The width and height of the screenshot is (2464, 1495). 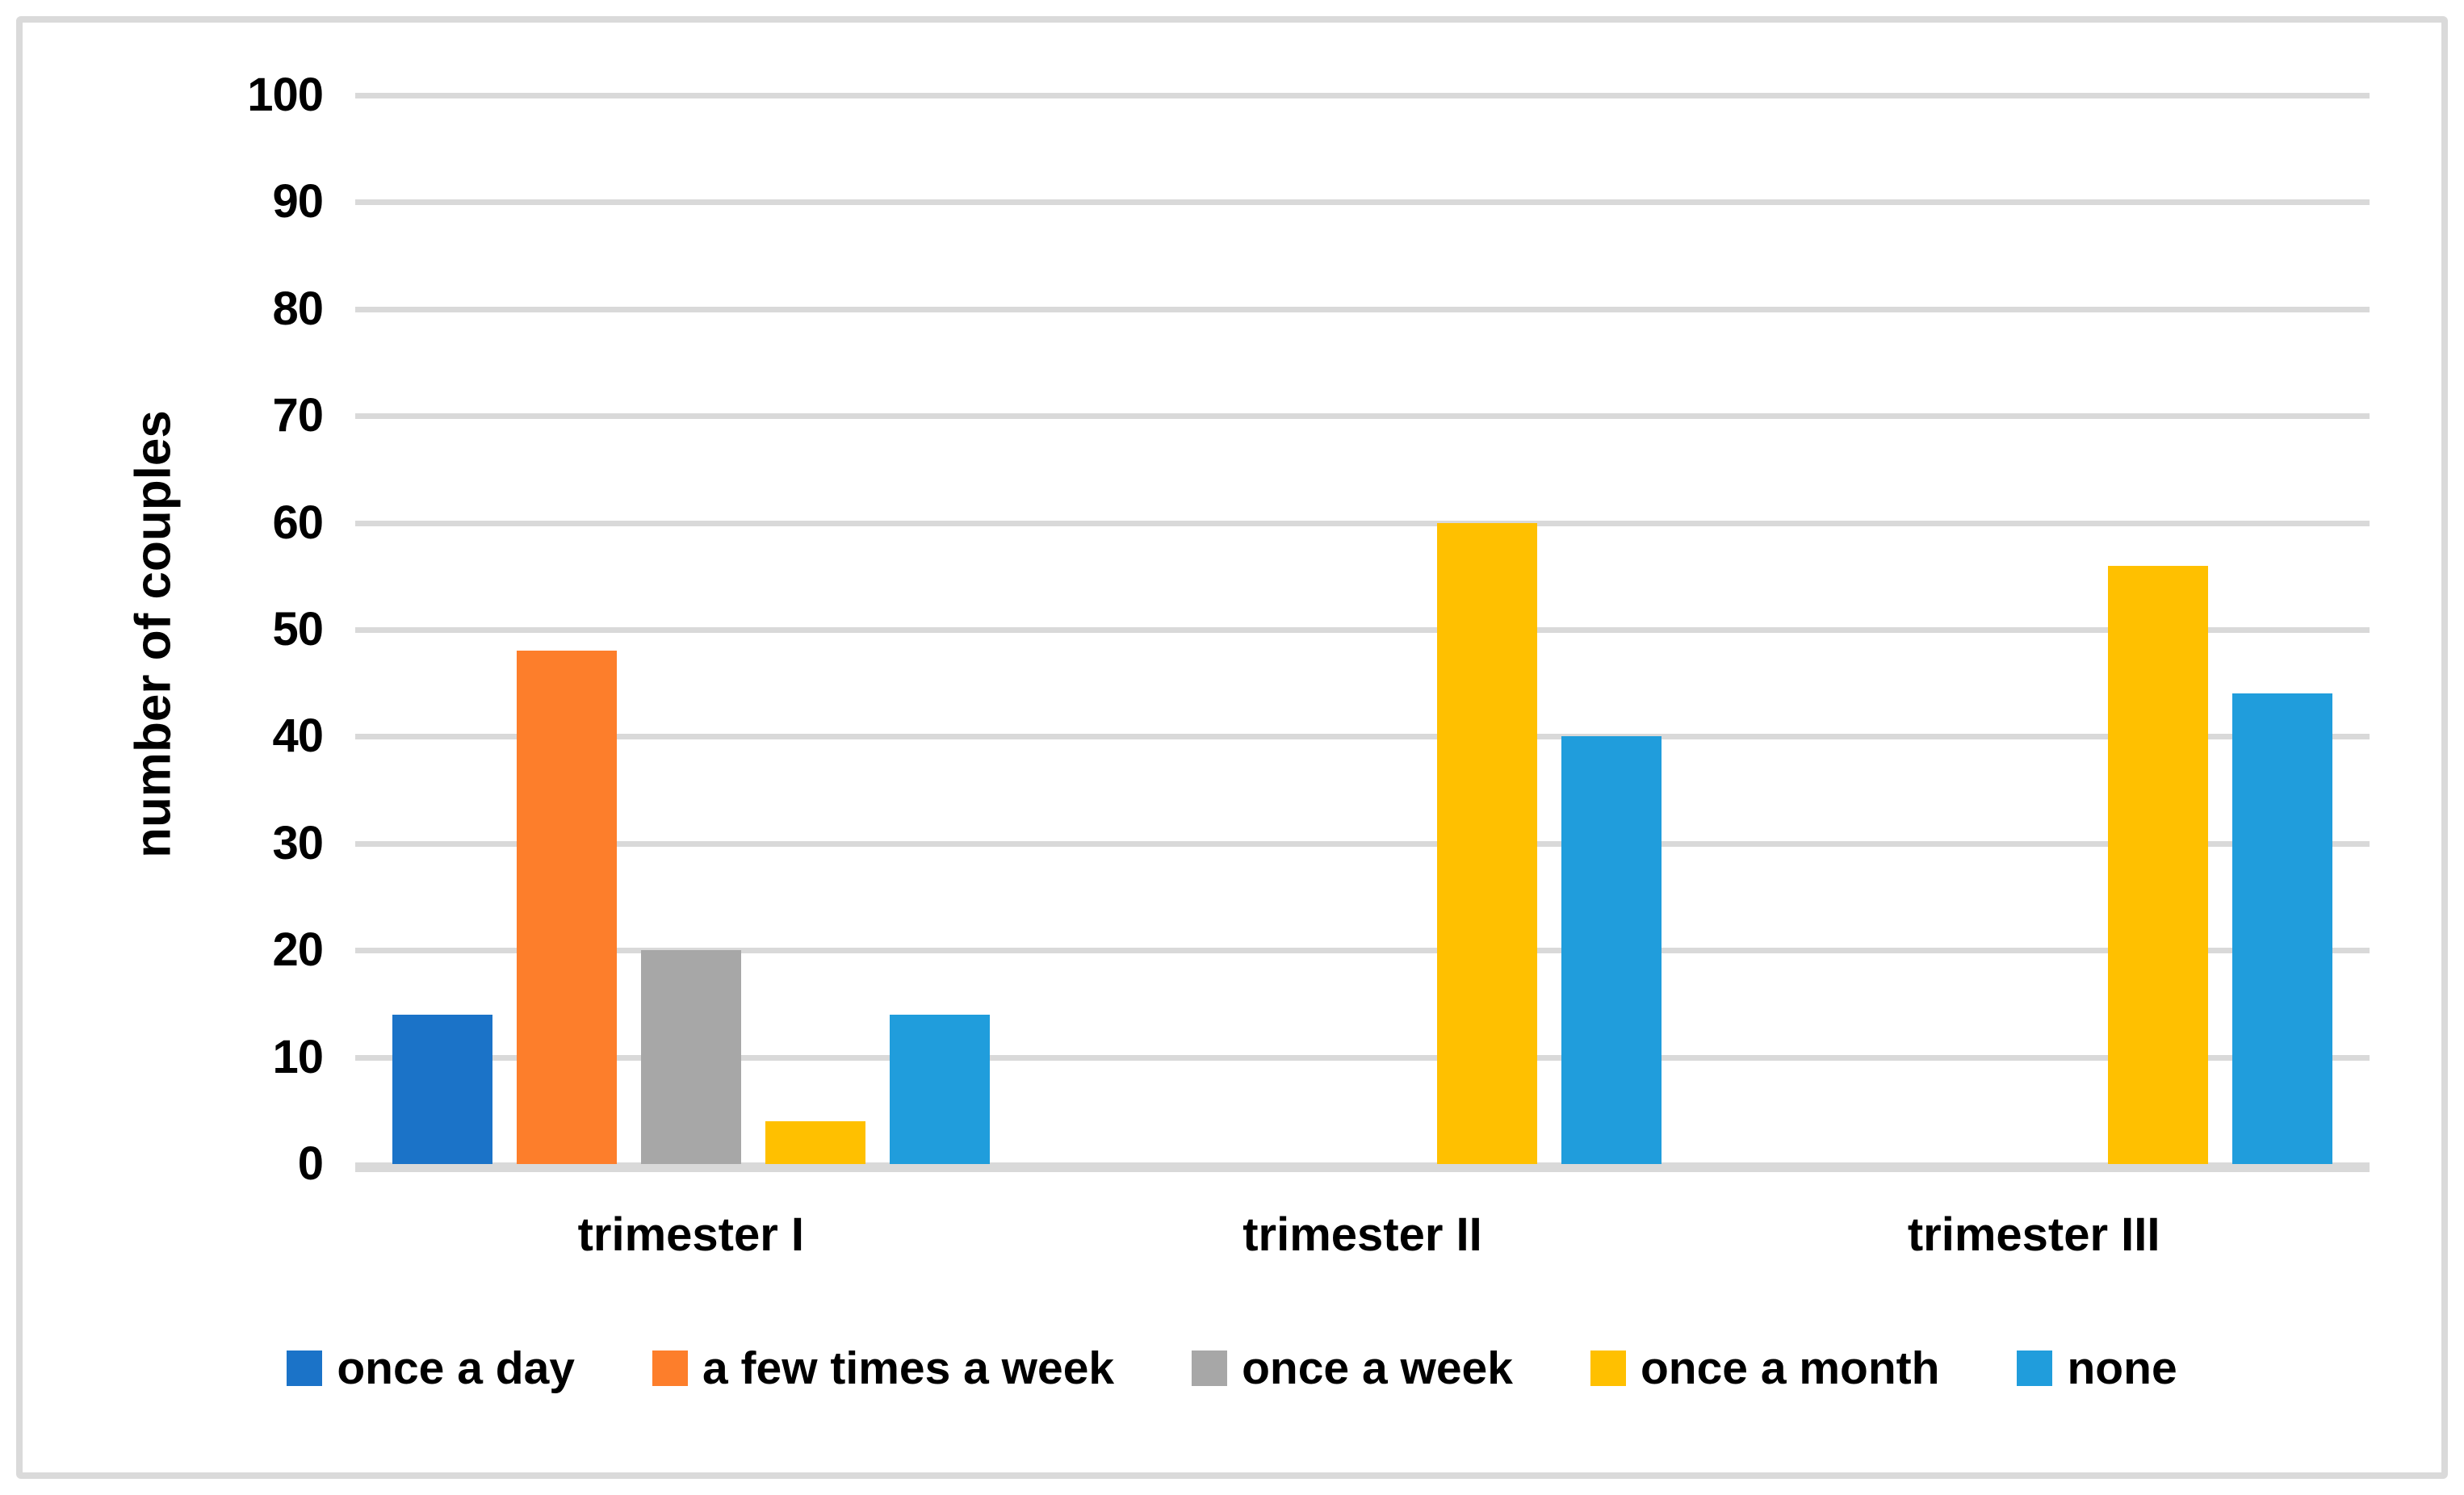 What do you see at coordinates (1790, 1368) in the screenshot?
I see `legend-label: once a month` at bounding box center [1790, 1368].